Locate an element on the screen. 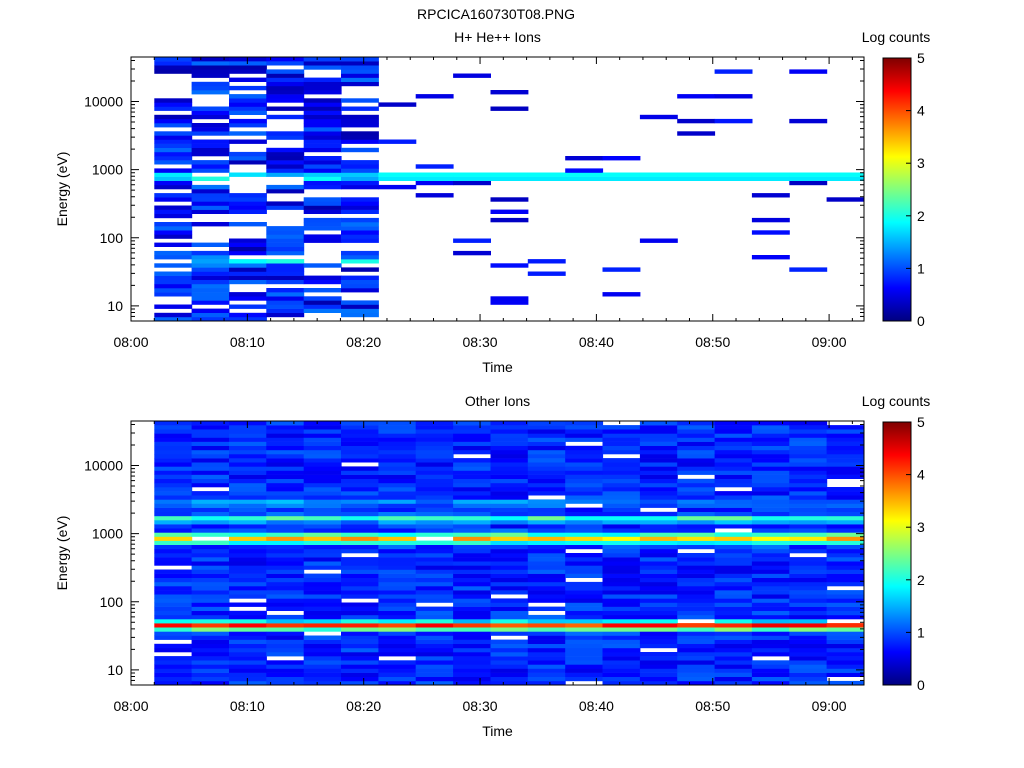  colorbar-label: Log counts is located at coordinates (896, 37).